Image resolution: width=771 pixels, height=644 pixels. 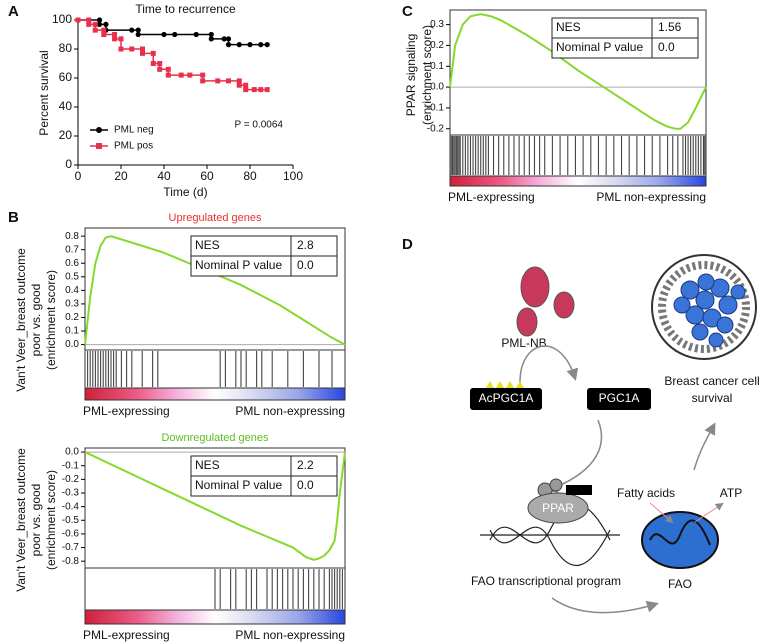 I want to click on y-axis-label: Van't Veer_breast outcome, so click(x=21, y=320).